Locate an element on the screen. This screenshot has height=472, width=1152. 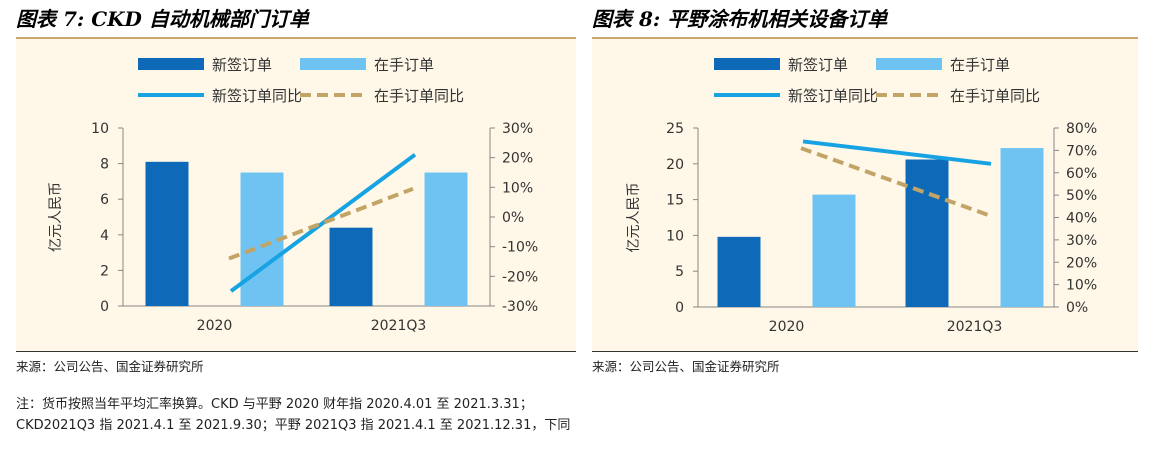
y2-tick-label: 70% is located at coordinates (1081, 151).